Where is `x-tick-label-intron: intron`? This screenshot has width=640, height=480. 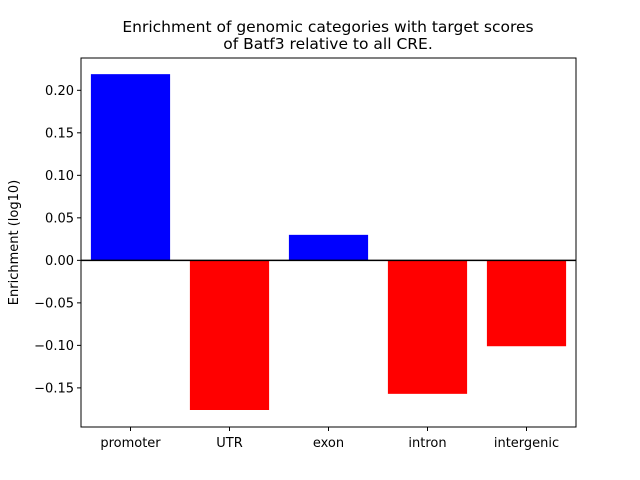 x-tick-label-intron: intron is located at coordinates (427, 443).